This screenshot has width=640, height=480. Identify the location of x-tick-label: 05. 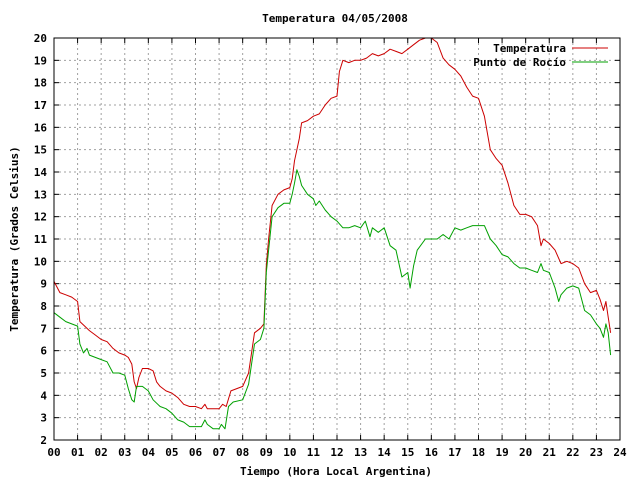
(171, 452).